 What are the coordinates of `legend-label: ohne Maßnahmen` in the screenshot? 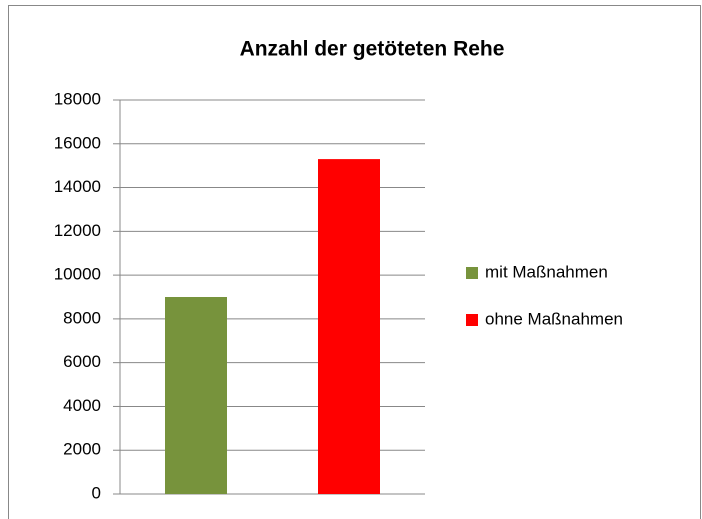 It's located at (554, 318).